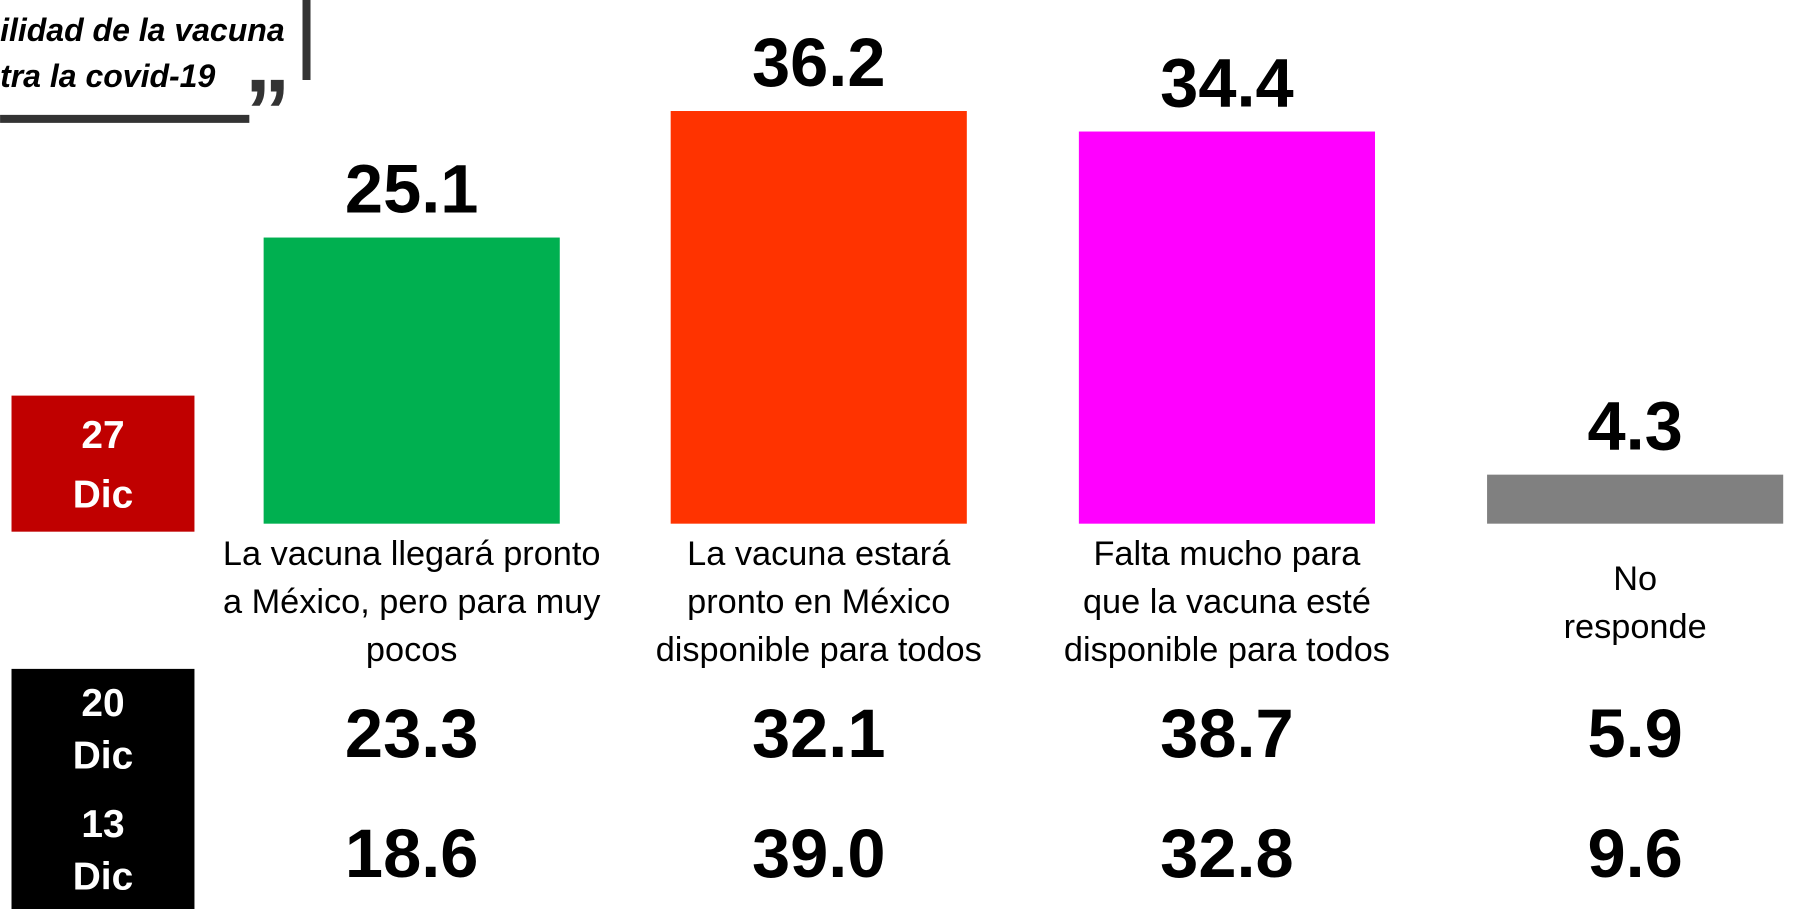  What do you see at coordinates (819, 853) in the screenshot?
I see `value-label: 39.0` at bounding box center [819, 853].